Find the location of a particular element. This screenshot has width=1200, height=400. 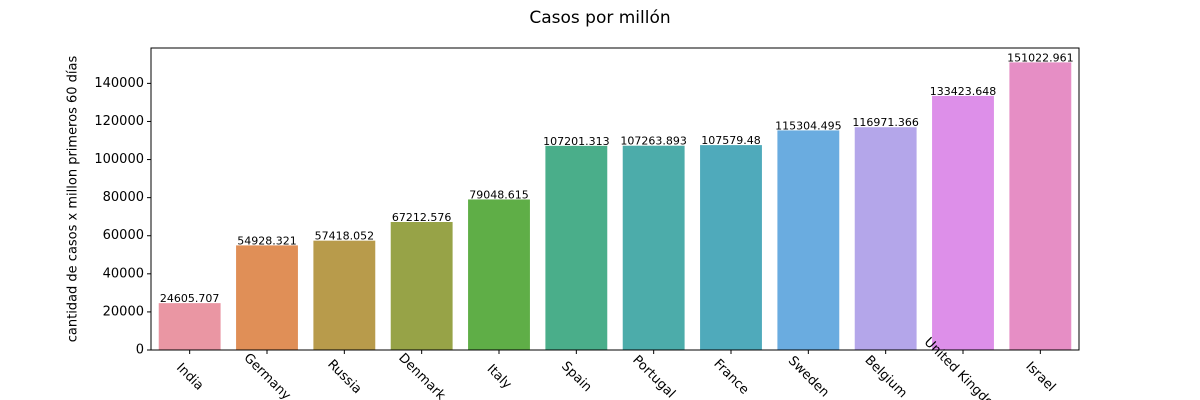

x-tick-label: Belgium is located at coordinates (886, 376).